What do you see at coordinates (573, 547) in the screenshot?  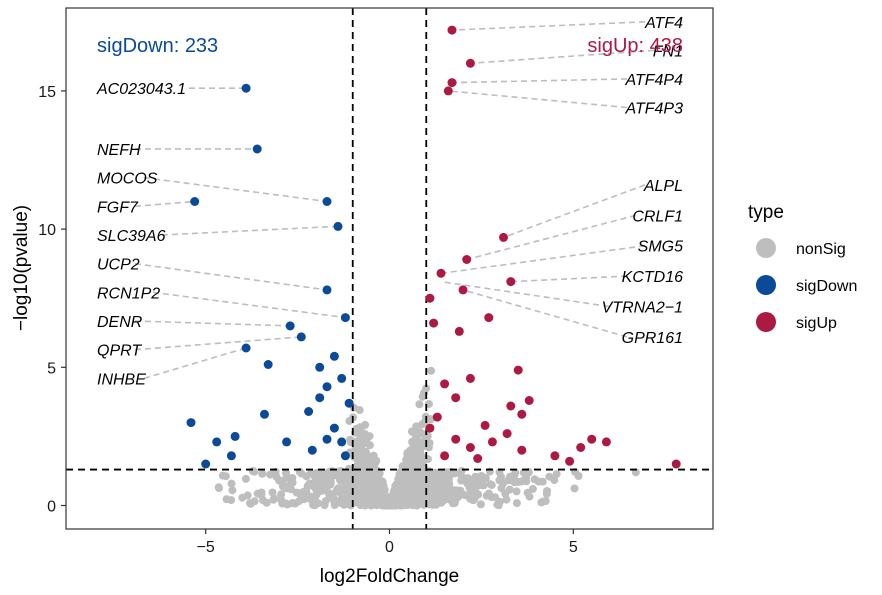 I see `x-tick-label: 5` at bounding box center [573, 547].